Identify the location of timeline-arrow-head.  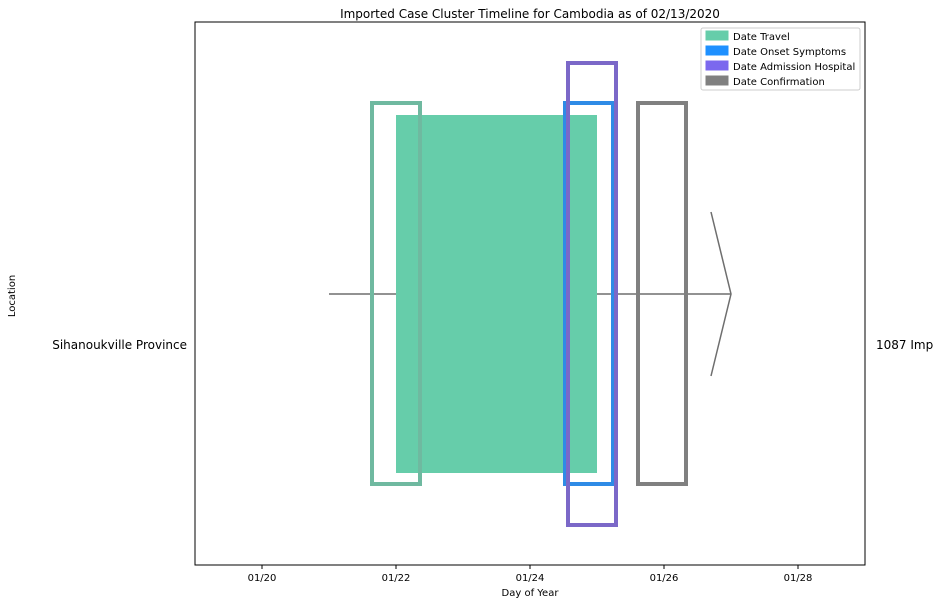
(721, 294).